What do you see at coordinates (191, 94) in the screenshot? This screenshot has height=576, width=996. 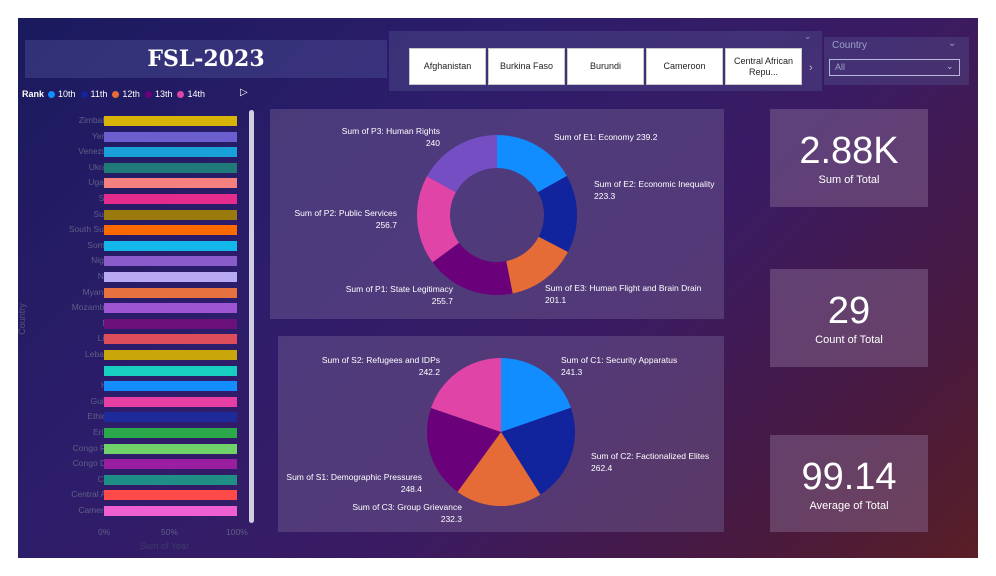 I see `legend-item-14th: 14th` at bounding box center [191, 94].